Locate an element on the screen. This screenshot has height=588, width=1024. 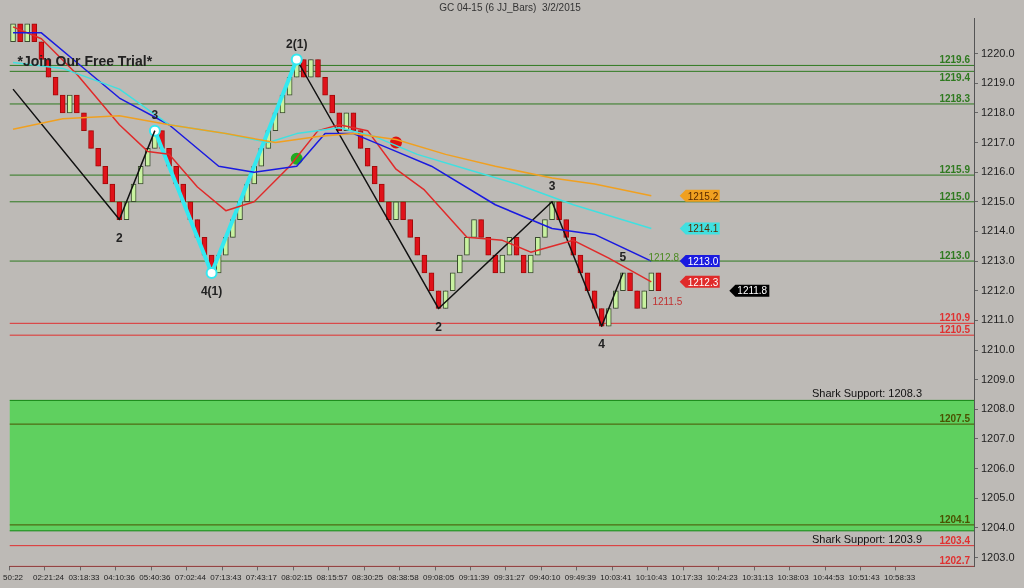
annotation: 1212.8 is located at coordinates (664, 257).